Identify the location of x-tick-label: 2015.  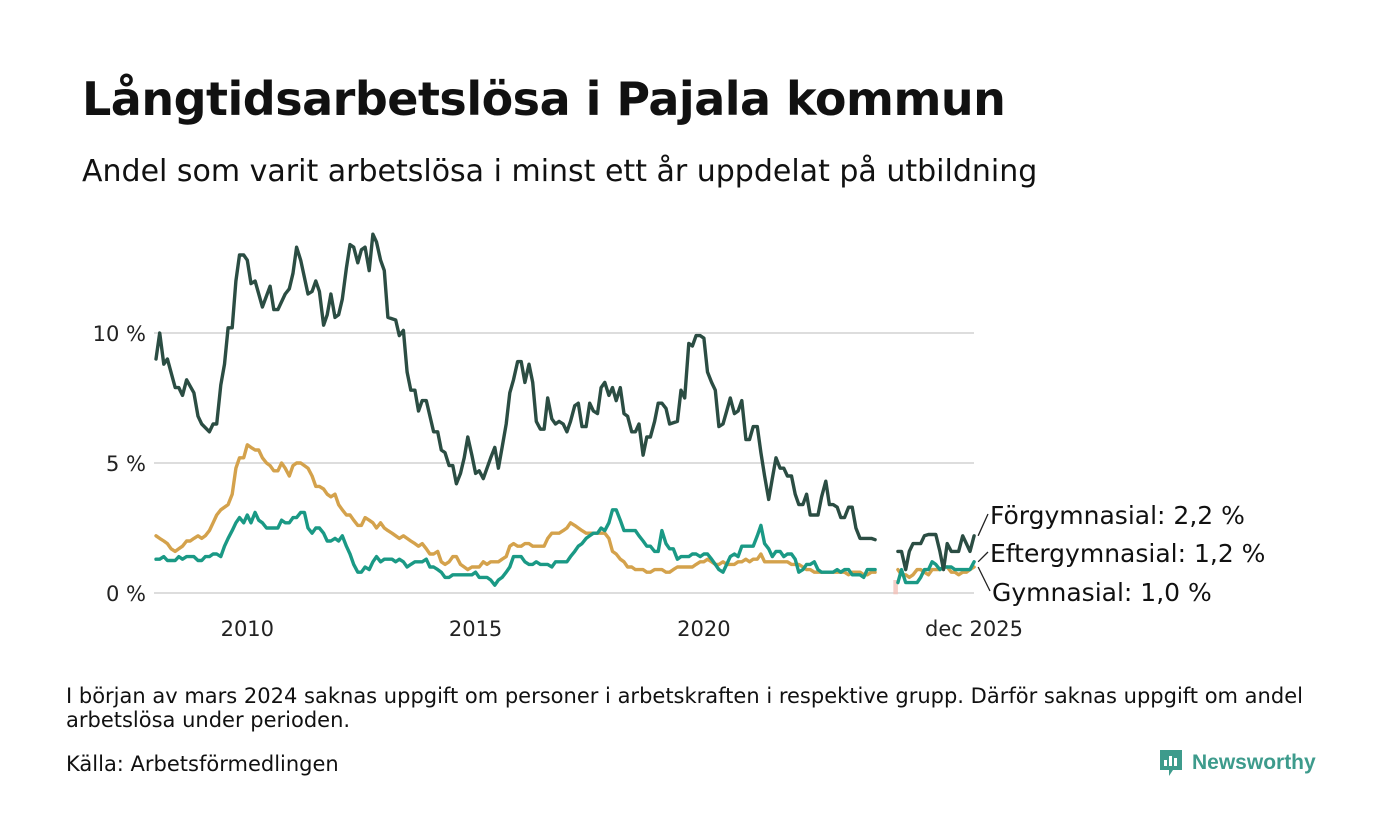
(475, 629).